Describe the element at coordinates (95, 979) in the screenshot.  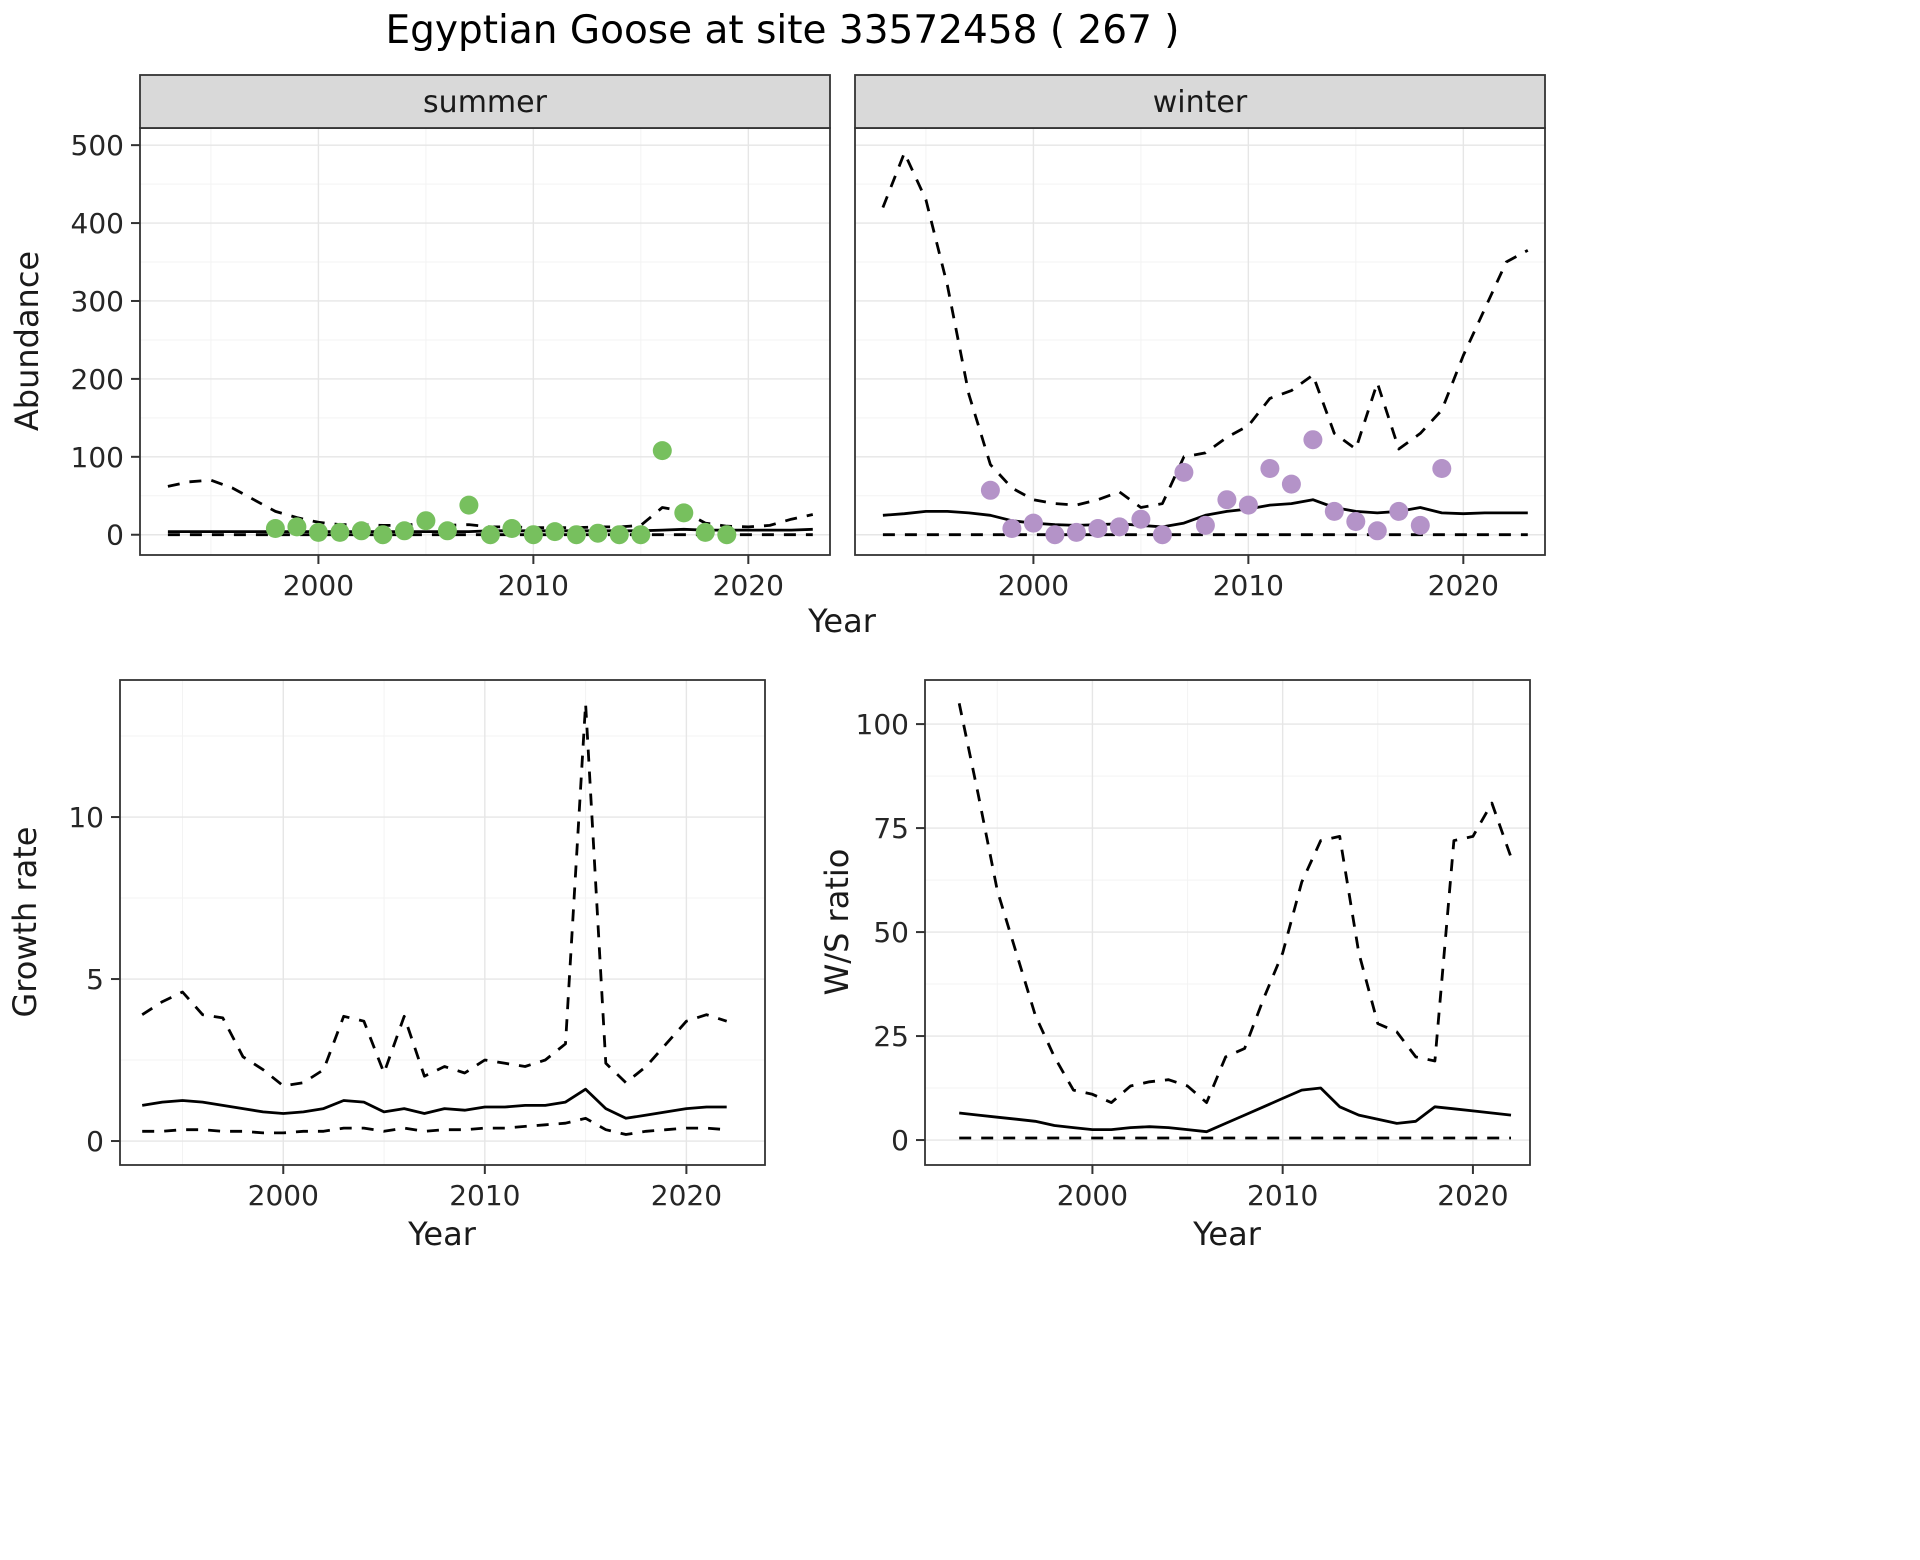
I see `y-tick-label: 5` at that location.